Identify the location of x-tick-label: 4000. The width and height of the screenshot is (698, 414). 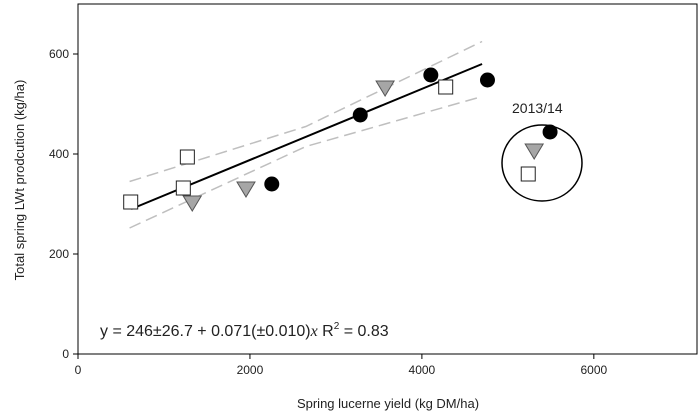
(422, 370).